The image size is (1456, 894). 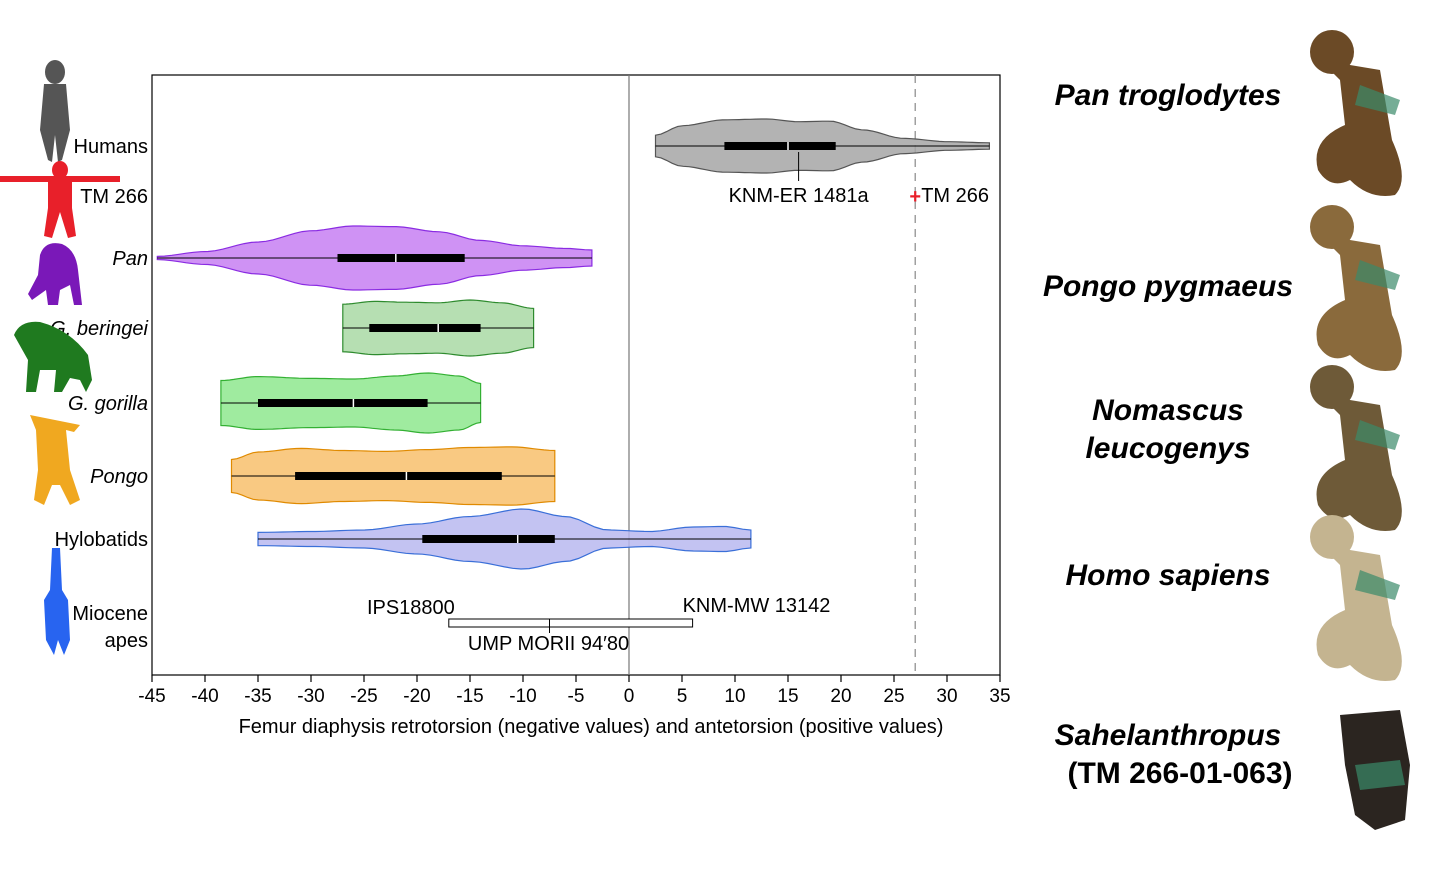 What do you see at coordinates (522, 696) in the screenshot?
I see `x-tick-label-7: -10` at bounding box center [522, 696].